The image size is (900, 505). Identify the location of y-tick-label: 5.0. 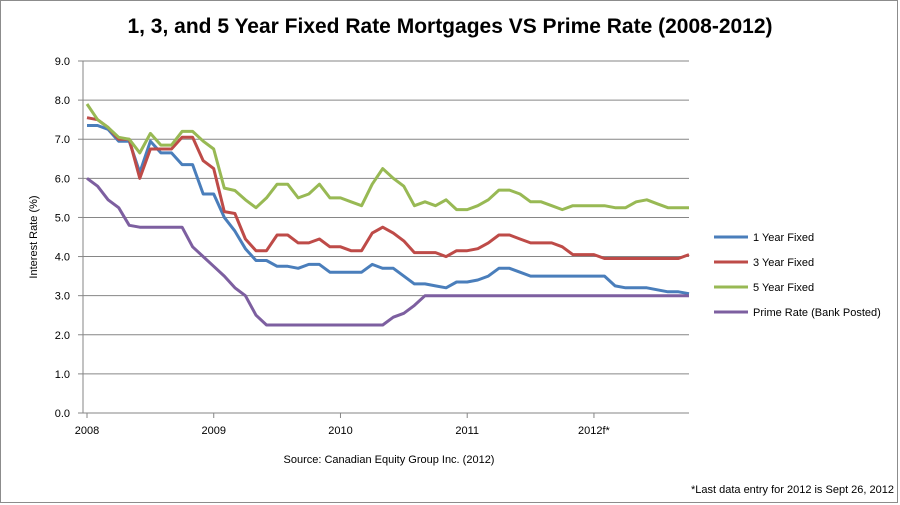
(62, 218).